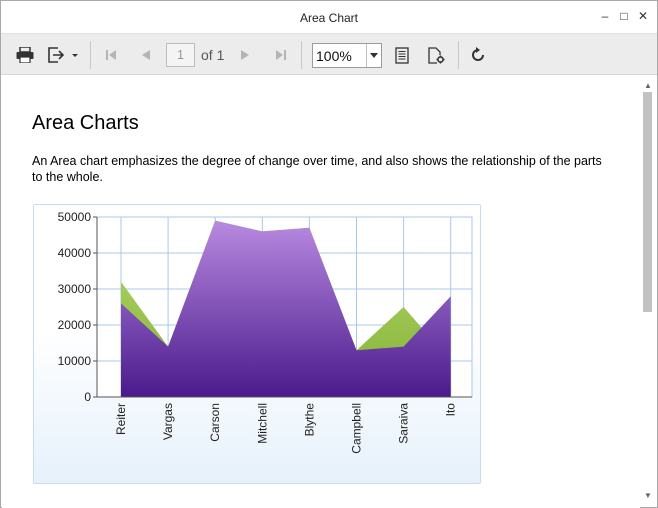 This screenshot has height=508, width=658. I want to click on scrollbar-thumb, so click(647, 202).